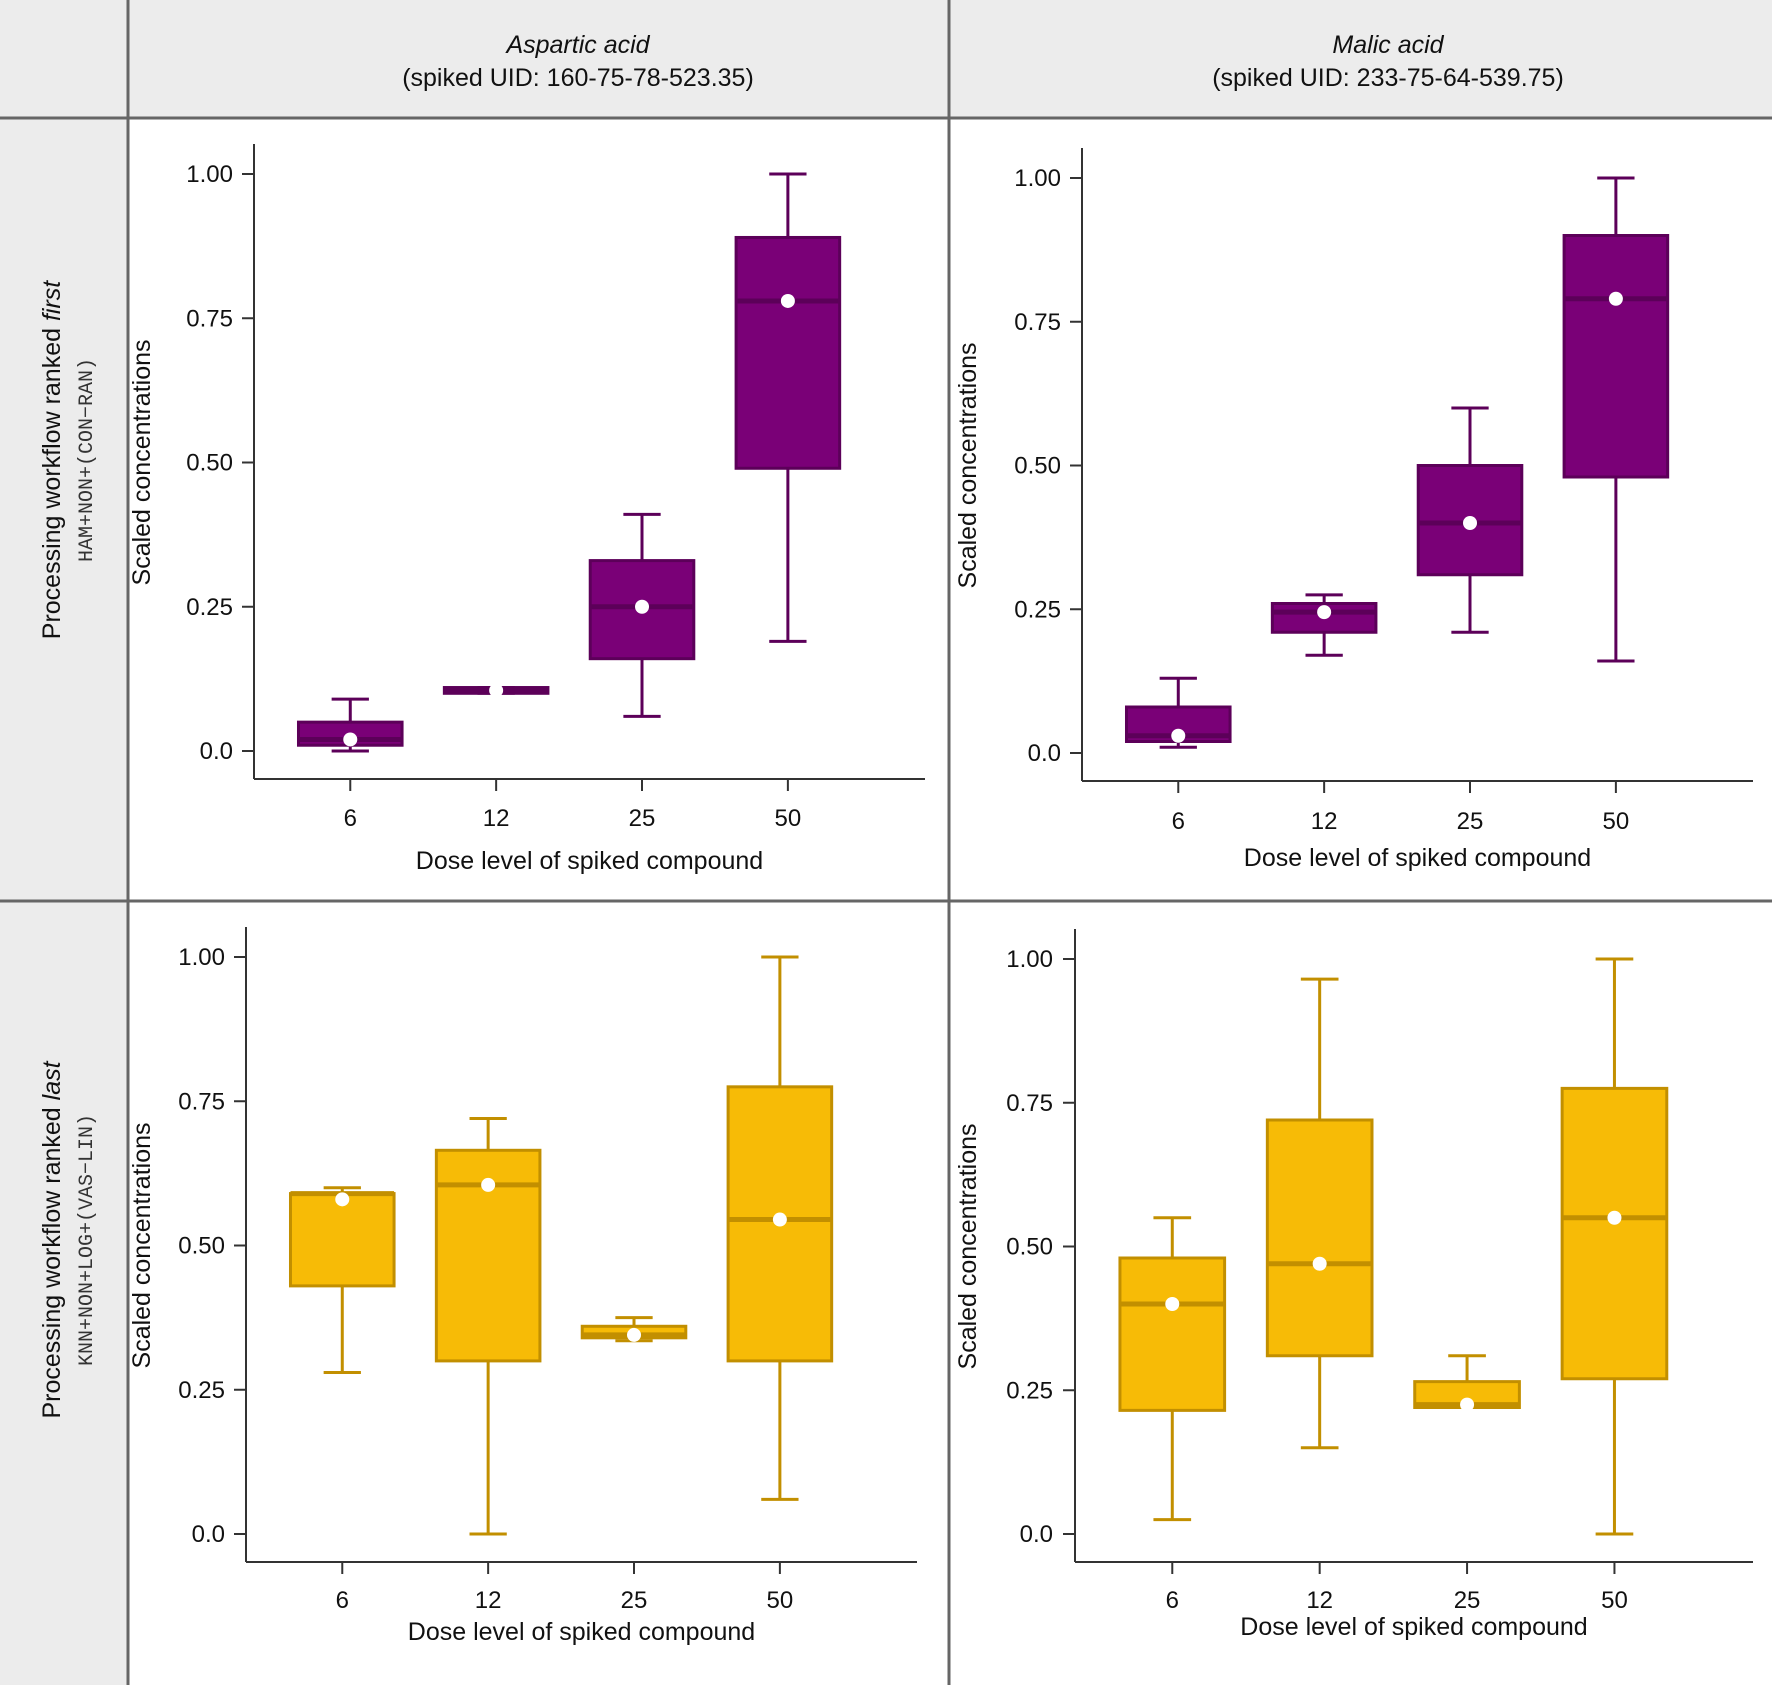 This screenshot has width=1772, height=1685. What do you see at coordinates (52, 1259) in the screenshot?
I see `row-header-prefix-last: Processing workflow ranked` at bounding box center [52, 1259].